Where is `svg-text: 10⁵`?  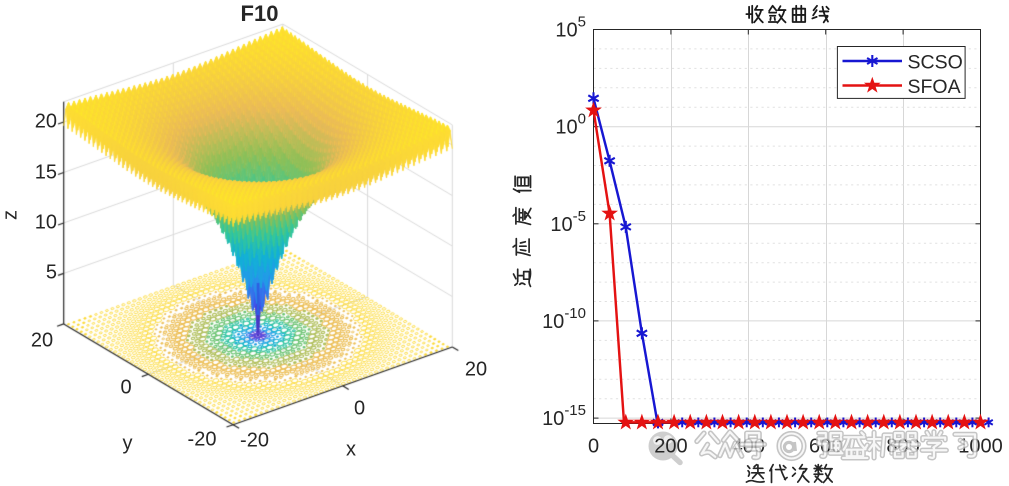 svg-text: 10⁵ is located at coordinates (570, 28).